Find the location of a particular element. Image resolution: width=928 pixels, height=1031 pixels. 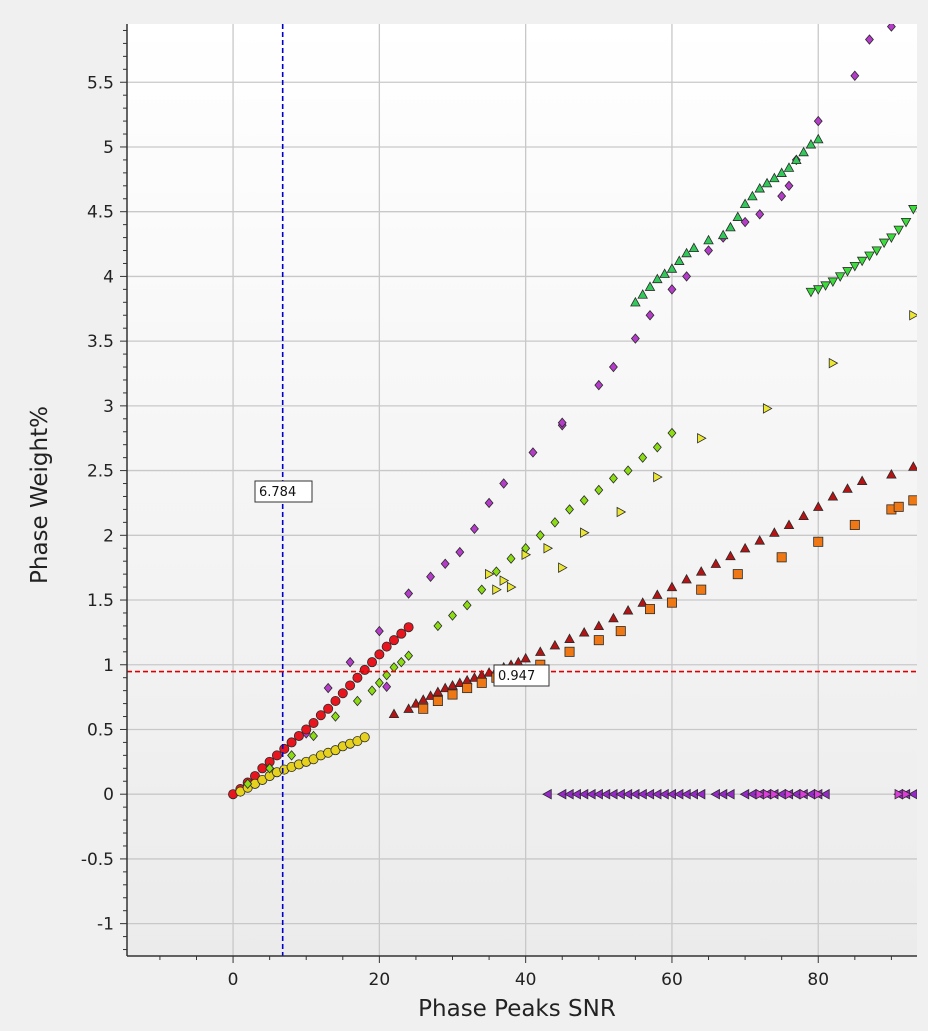

y-tick-label: 2.5 is located at coordinates (100, 472).